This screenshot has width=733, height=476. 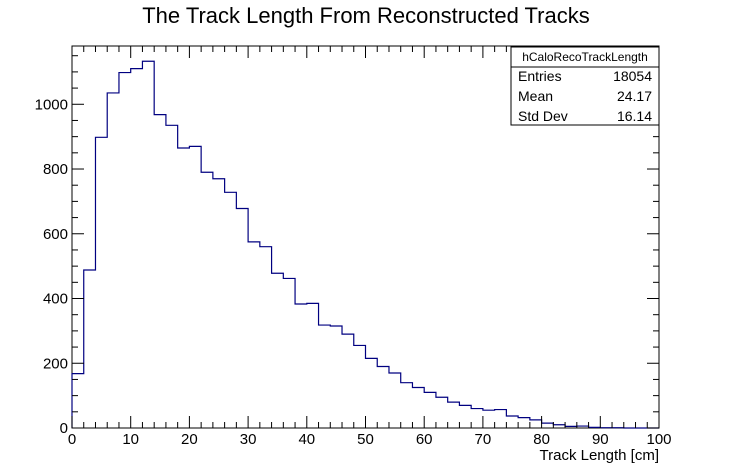 What do you see at coordinates (600, 455) in the screenshot?
I see `x-axis-title: Track Length [cm]` at bounding box center [600, 455].